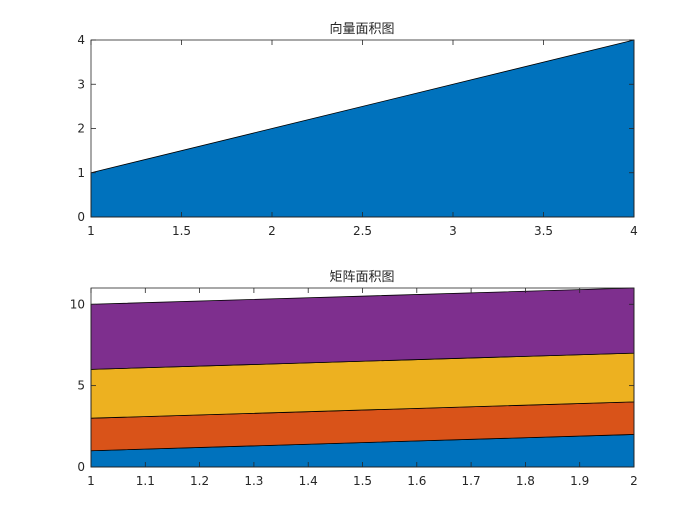 Image resolution: width=700 pixels, height=525 pixels. I want to click on y-tick-label-1-1: 5, so click(81, 386).